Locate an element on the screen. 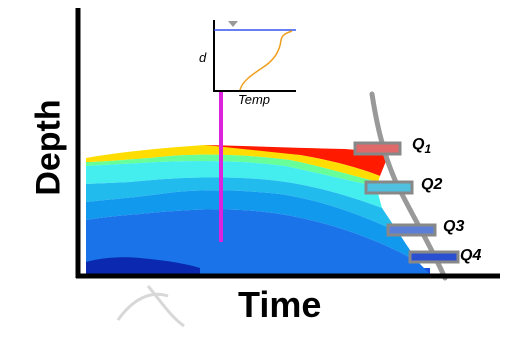  inset-surface-marker is located at coordinates (233, 24).